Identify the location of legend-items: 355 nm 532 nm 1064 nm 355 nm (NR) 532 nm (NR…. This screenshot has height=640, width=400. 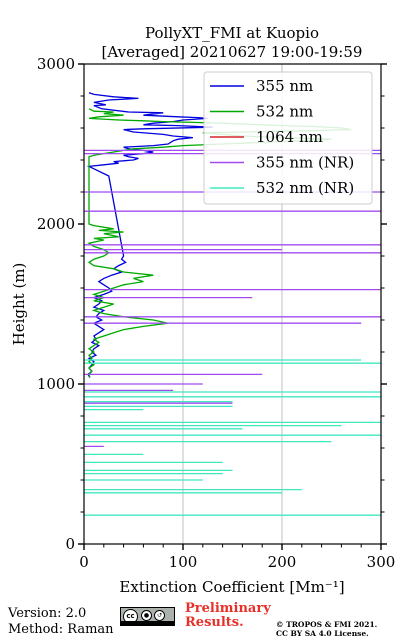
(282, 137).